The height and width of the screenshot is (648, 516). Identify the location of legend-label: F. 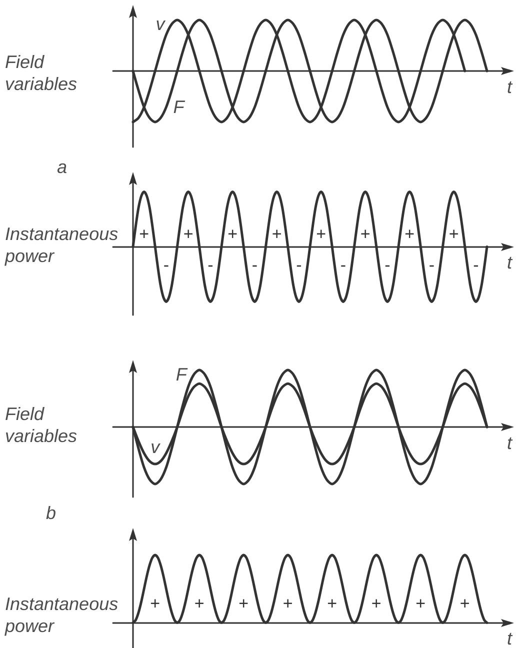
(182, 374).